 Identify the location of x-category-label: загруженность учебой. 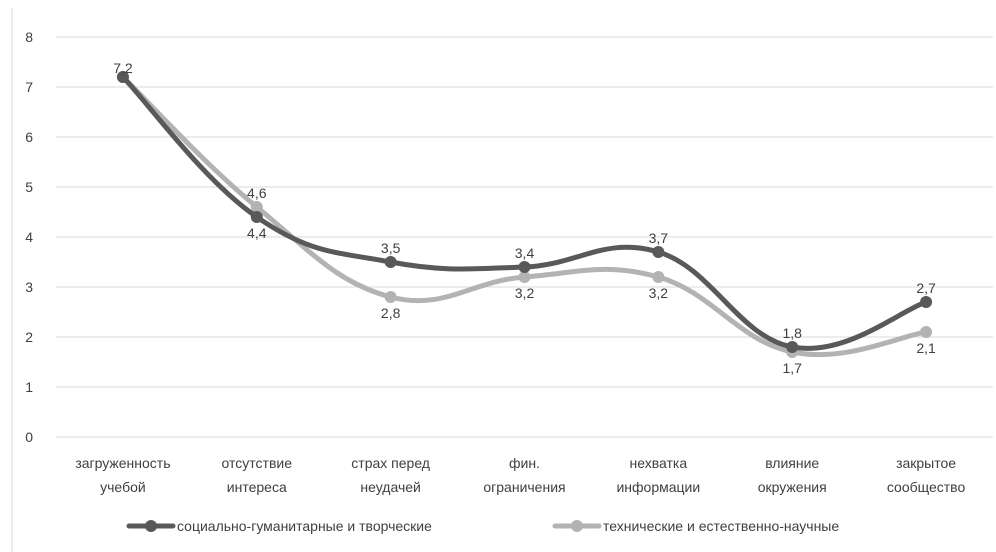
(122, 475).